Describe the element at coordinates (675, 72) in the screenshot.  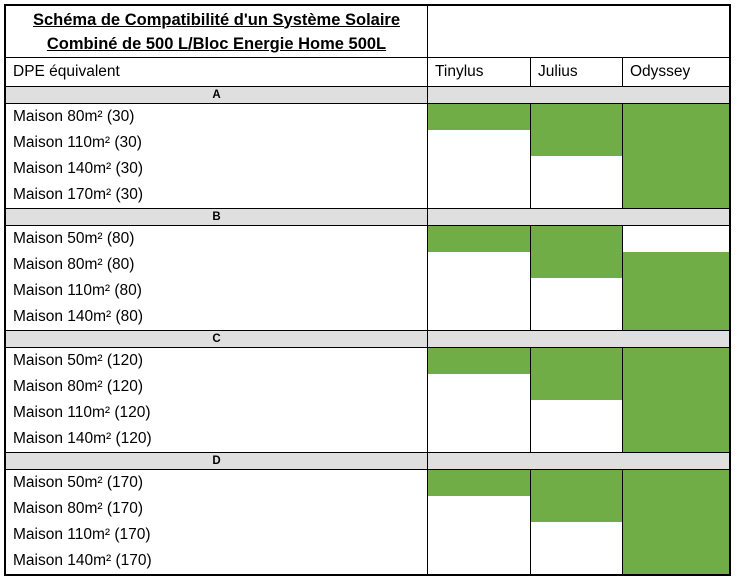
I see `column-header-odyssey: Odyssey` at that location.